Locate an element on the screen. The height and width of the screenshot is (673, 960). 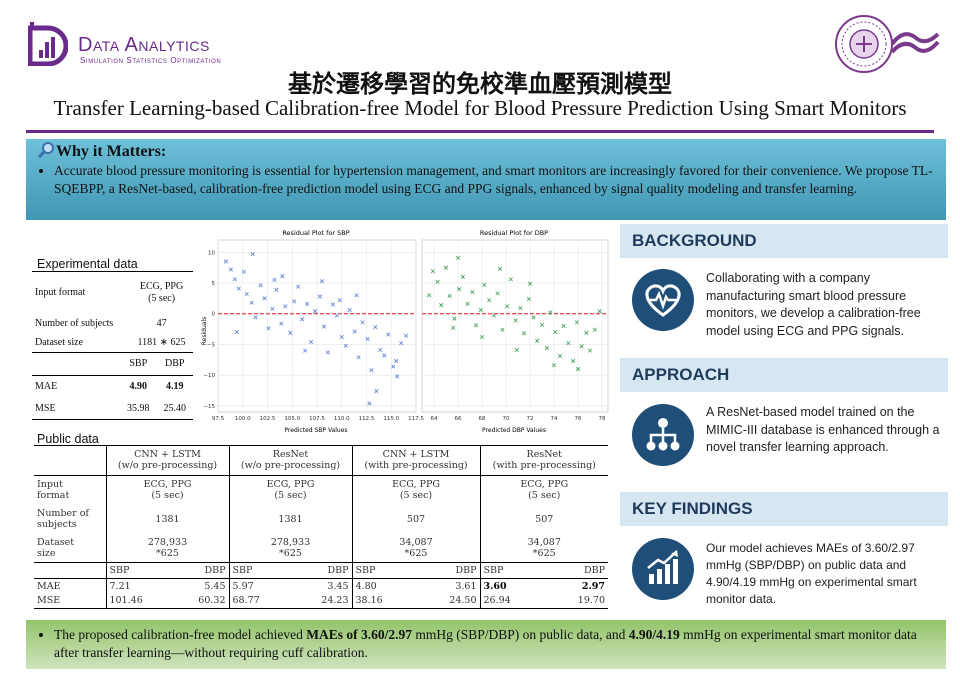
brand-name: Data Analytics is located at coordinates (144, 45).